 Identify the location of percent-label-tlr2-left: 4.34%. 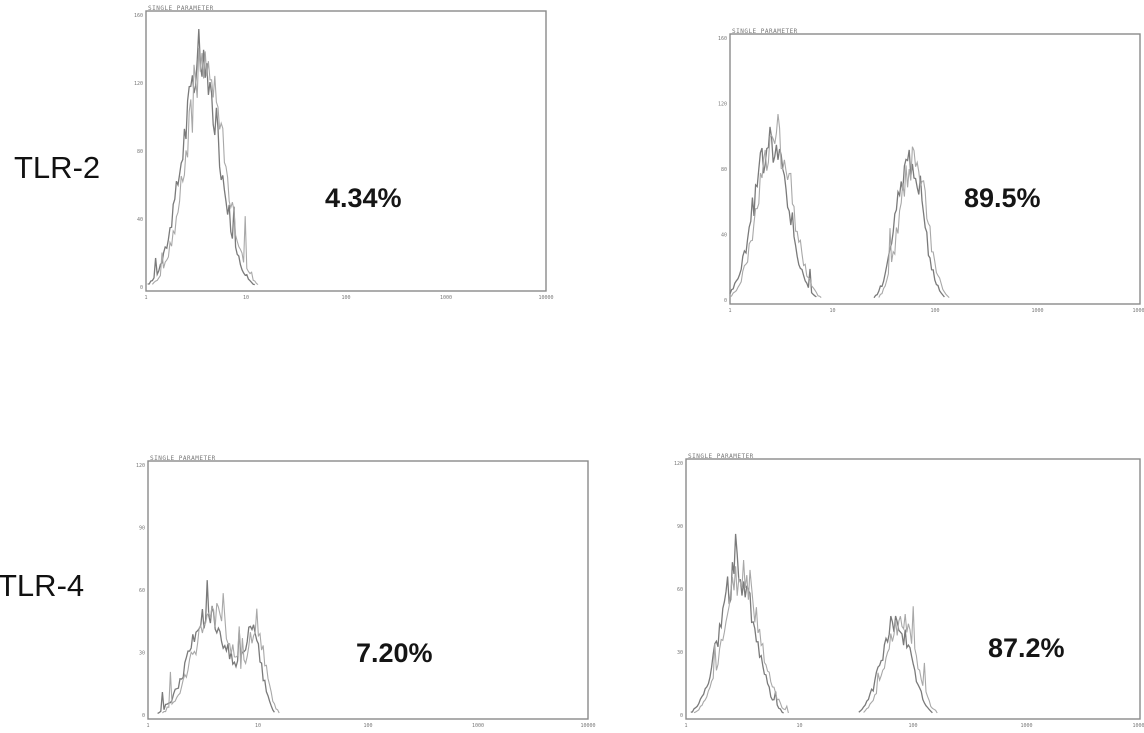
(363, 198).